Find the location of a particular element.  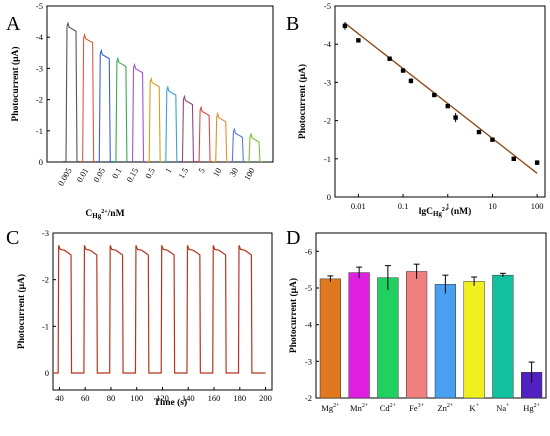

panel-a-xtick-label: 0.05 is located at coordinates (99, 175).